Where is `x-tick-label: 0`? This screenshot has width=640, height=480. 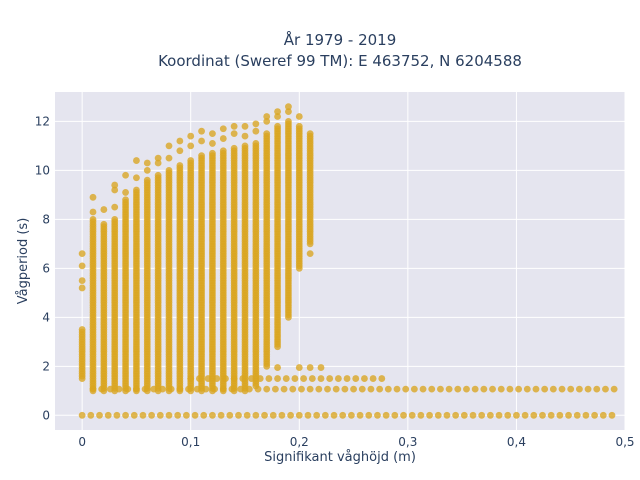
x-tick-label: 0 is located at coordinates (82, 442).